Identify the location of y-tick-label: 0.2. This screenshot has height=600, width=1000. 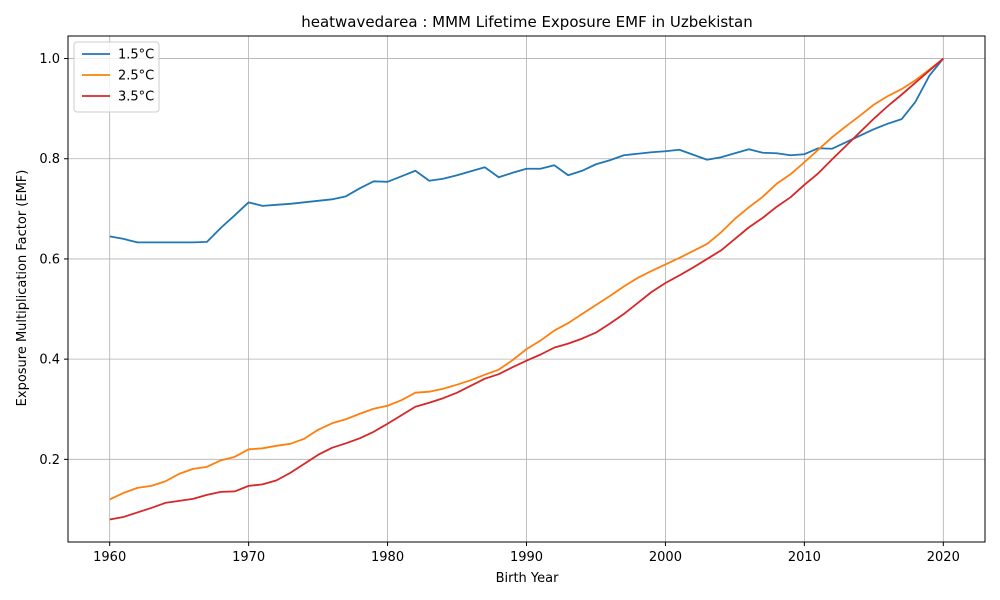
(49, 460).